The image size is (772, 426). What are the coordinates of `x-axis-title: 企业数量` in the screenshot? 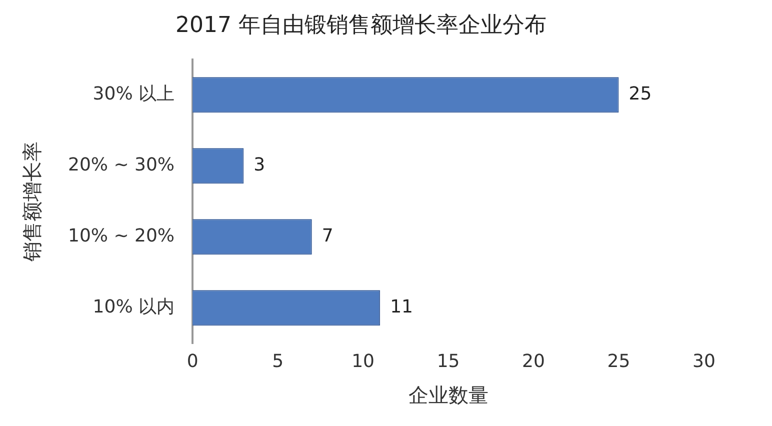 It's located at (448, 395).